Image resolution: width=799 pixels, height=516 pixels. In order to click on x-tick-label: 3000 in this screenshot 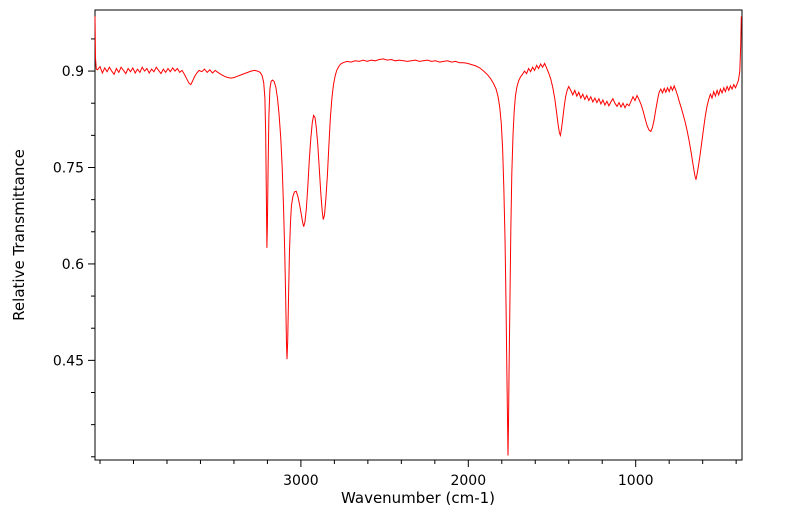, I will do `click(301, 481)`.